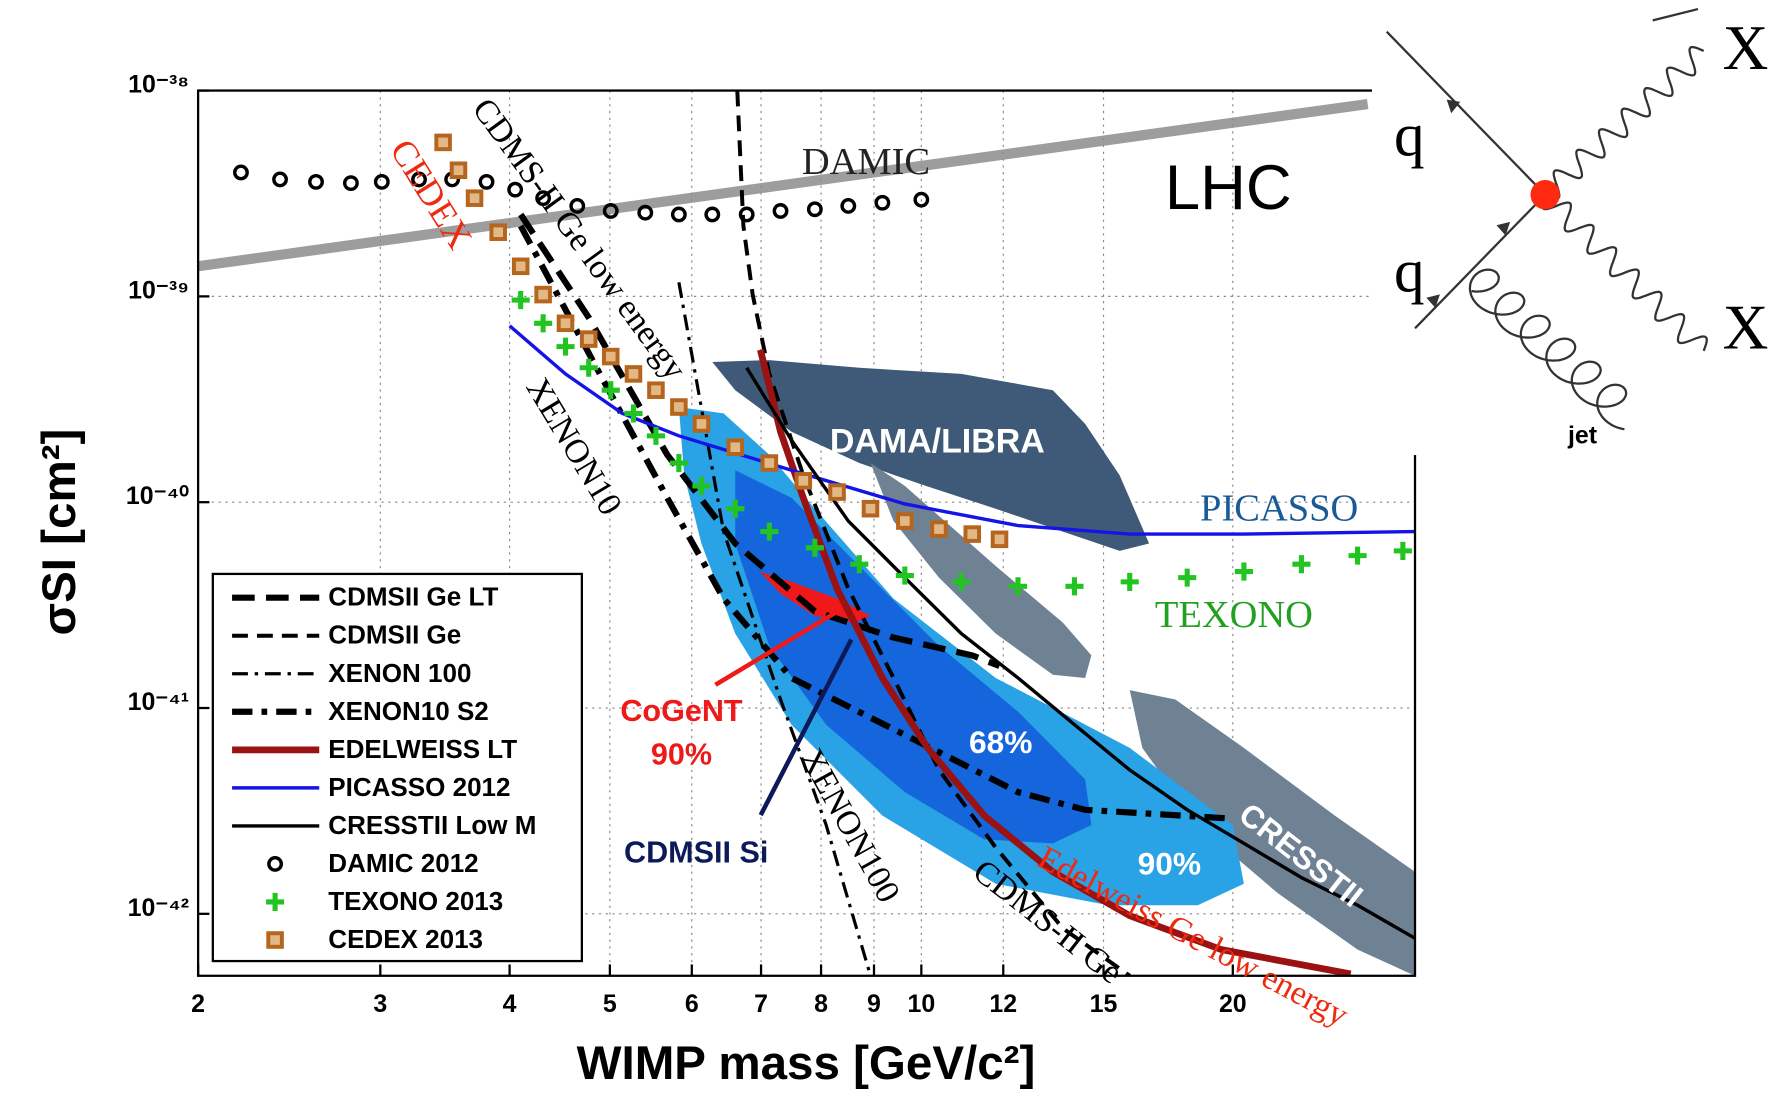 The width and height of the screenshot is (1775, 1102). I want to click on annotation: DAMIC, so click(866, 162).